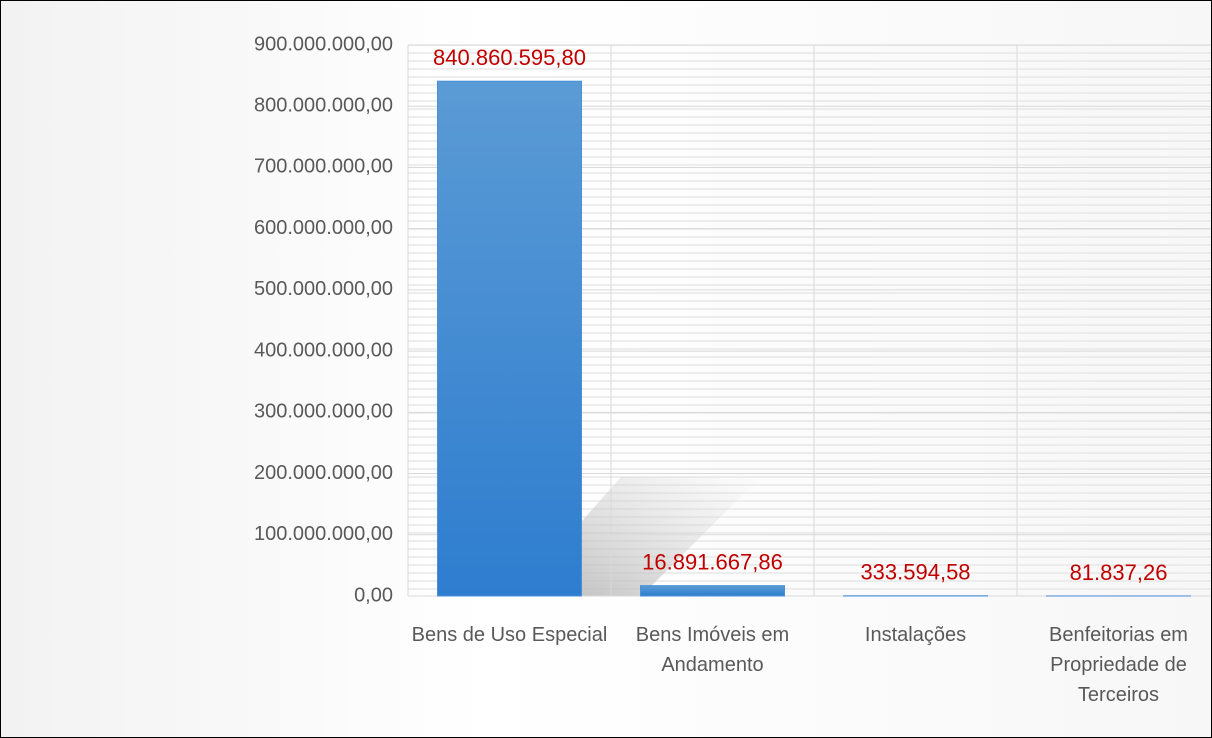 Image resolution: width=1212 pixels, height=738 pixels. I want to click on y-tick-label: 800.000.000,00, so click(323, 106).